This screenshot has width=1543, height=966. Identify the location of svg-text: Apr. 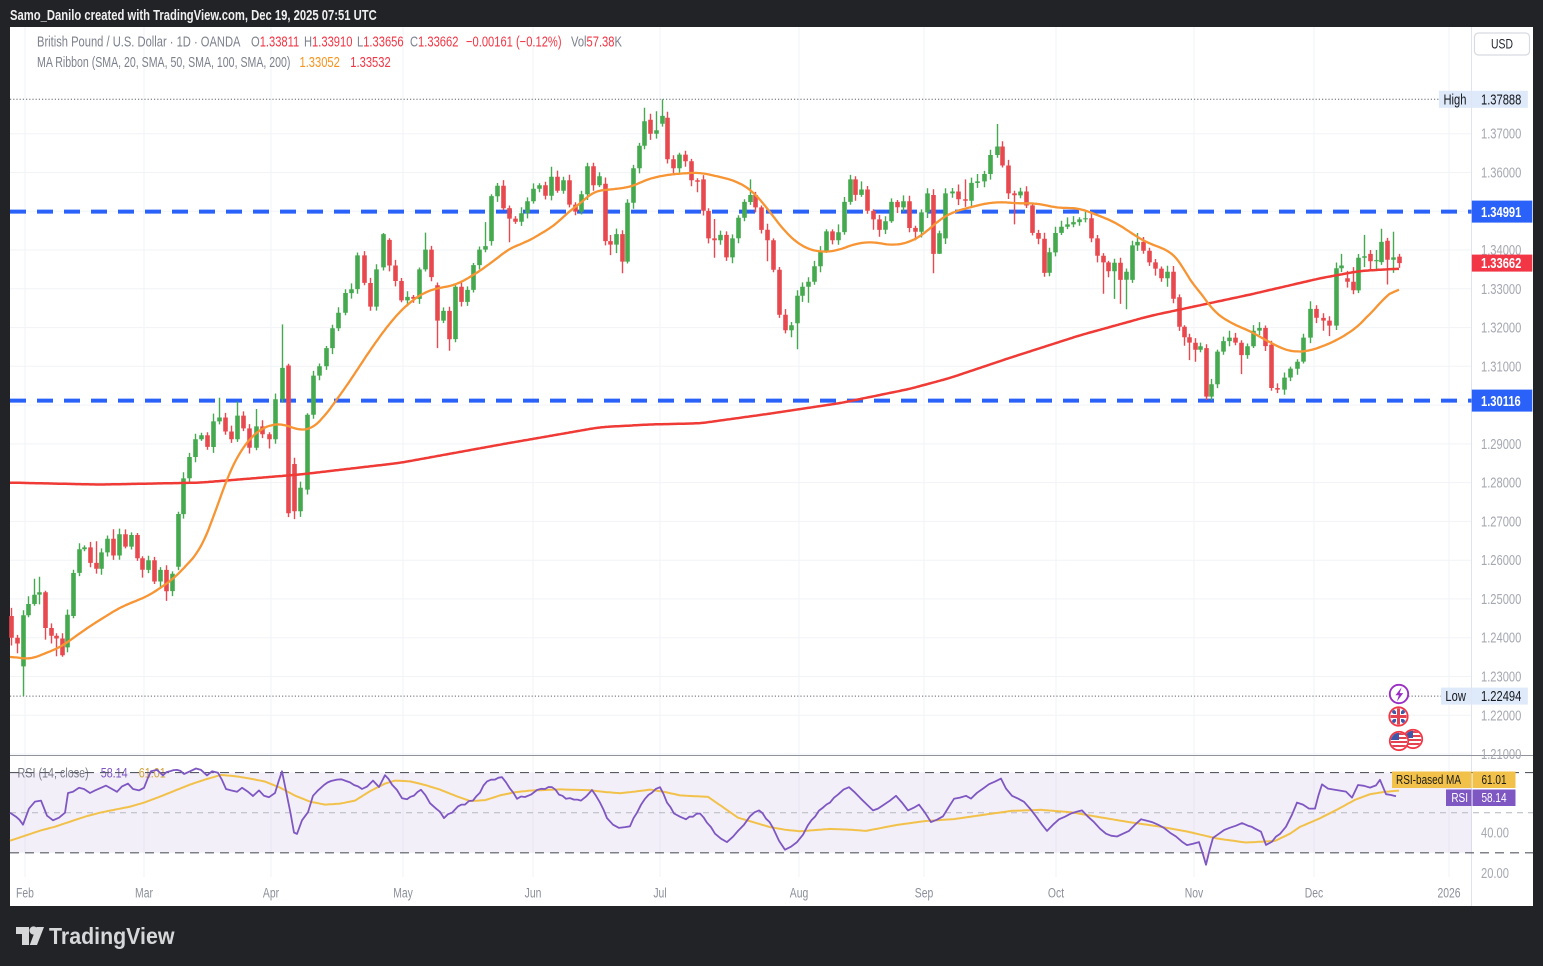
(271, 893).